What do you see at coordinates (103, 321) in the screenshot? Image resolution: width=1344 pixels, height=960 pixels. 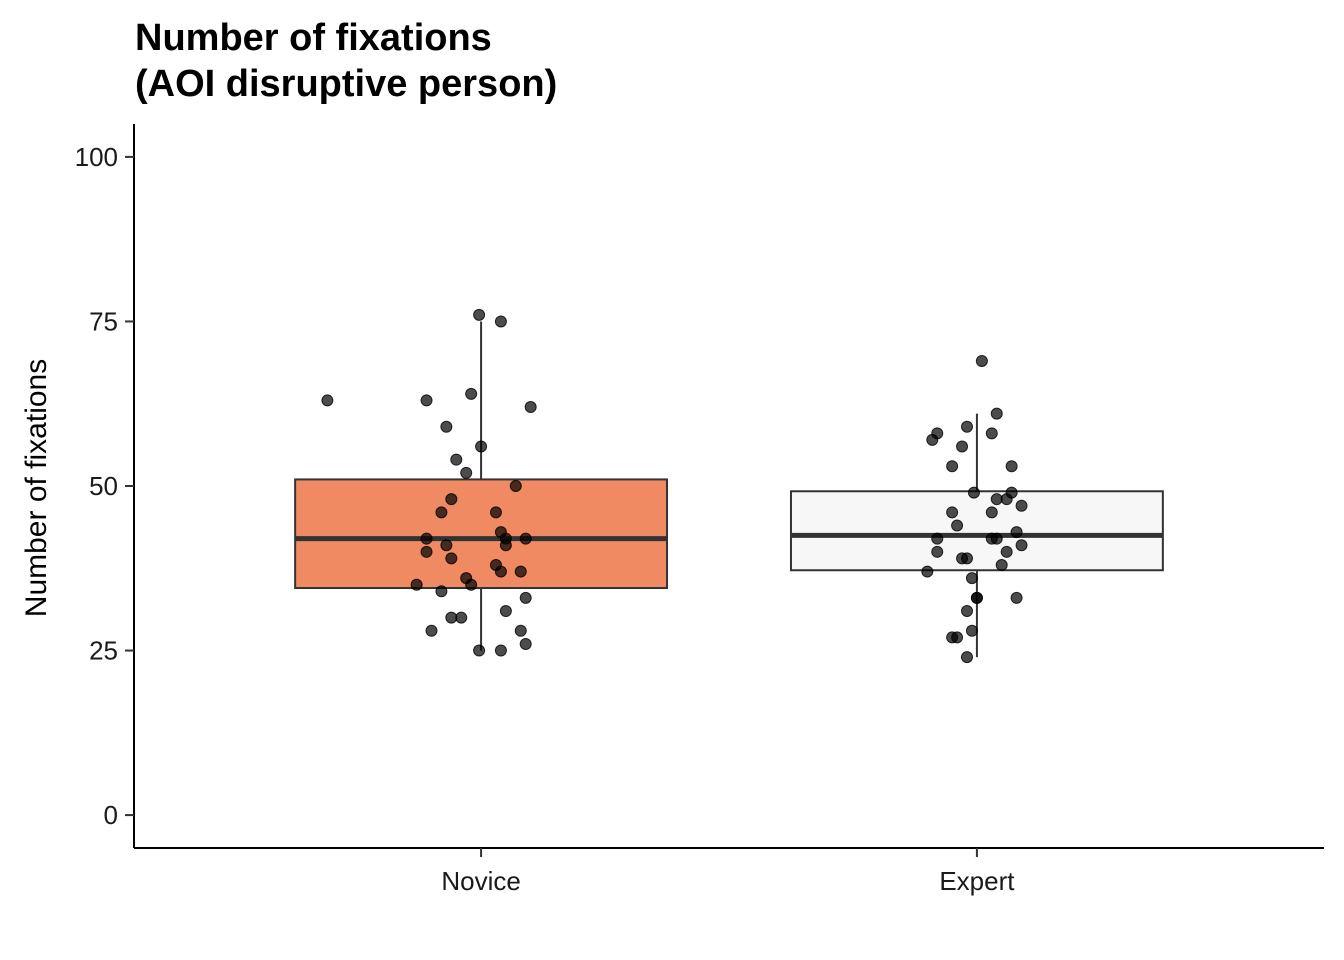 I see `y-tick-label: 75` at bounding box center [103, 321].